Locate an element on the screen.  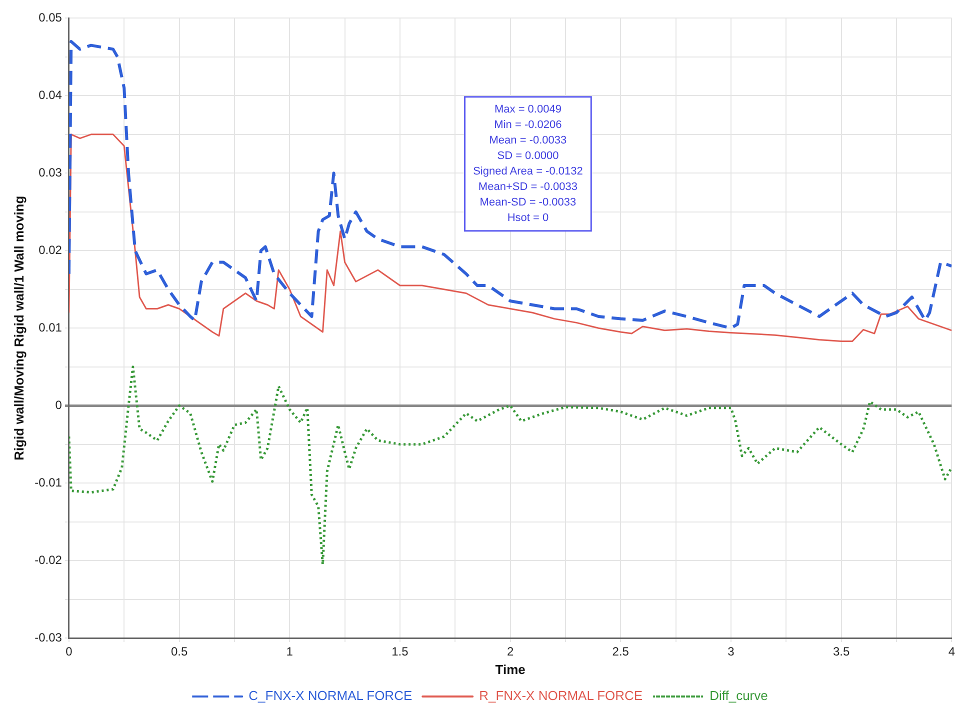
y-tick-label: 0.02 is located at coordinates (50, 249).